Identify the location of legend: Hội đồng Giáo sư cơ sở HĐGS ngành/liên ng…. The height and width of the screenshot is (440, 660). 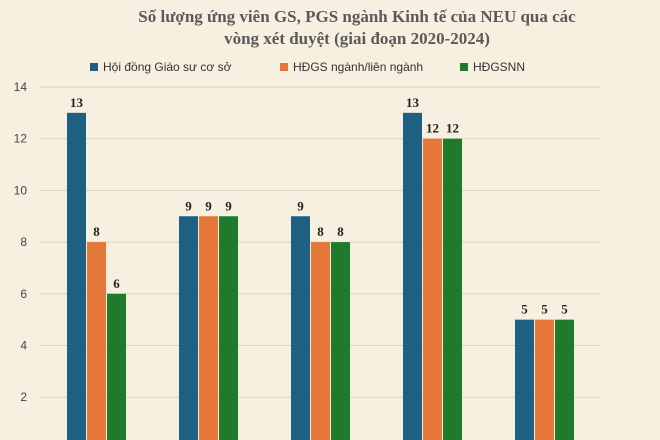
(307, 67).